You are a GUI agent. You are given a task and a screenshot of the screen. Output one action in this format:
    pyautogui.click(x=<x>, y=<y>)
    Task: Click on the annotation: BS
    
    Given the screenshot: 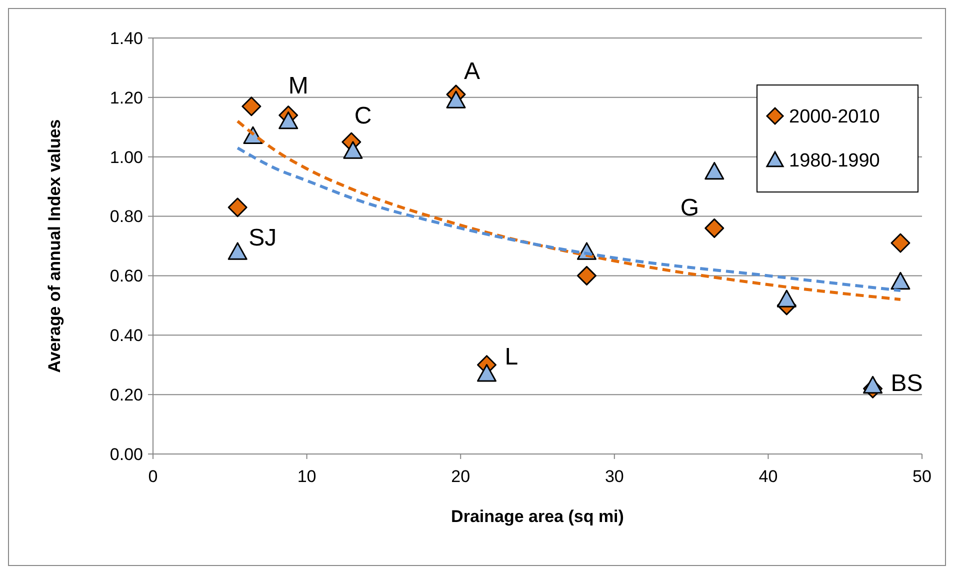 What is the action you would take?
    pyautogui.click(x=906, y=384)
    